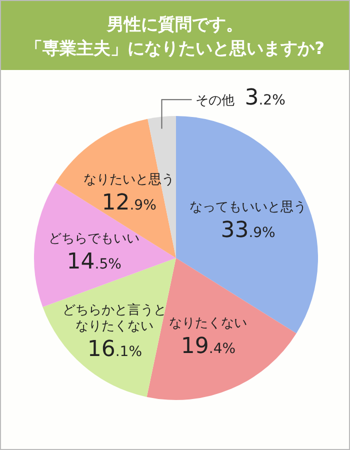 This screenshot has height=450, width=350. Describe the element at coordinates (114, 349) in the screenshot. I see `data-label: 16.1%` at that location.